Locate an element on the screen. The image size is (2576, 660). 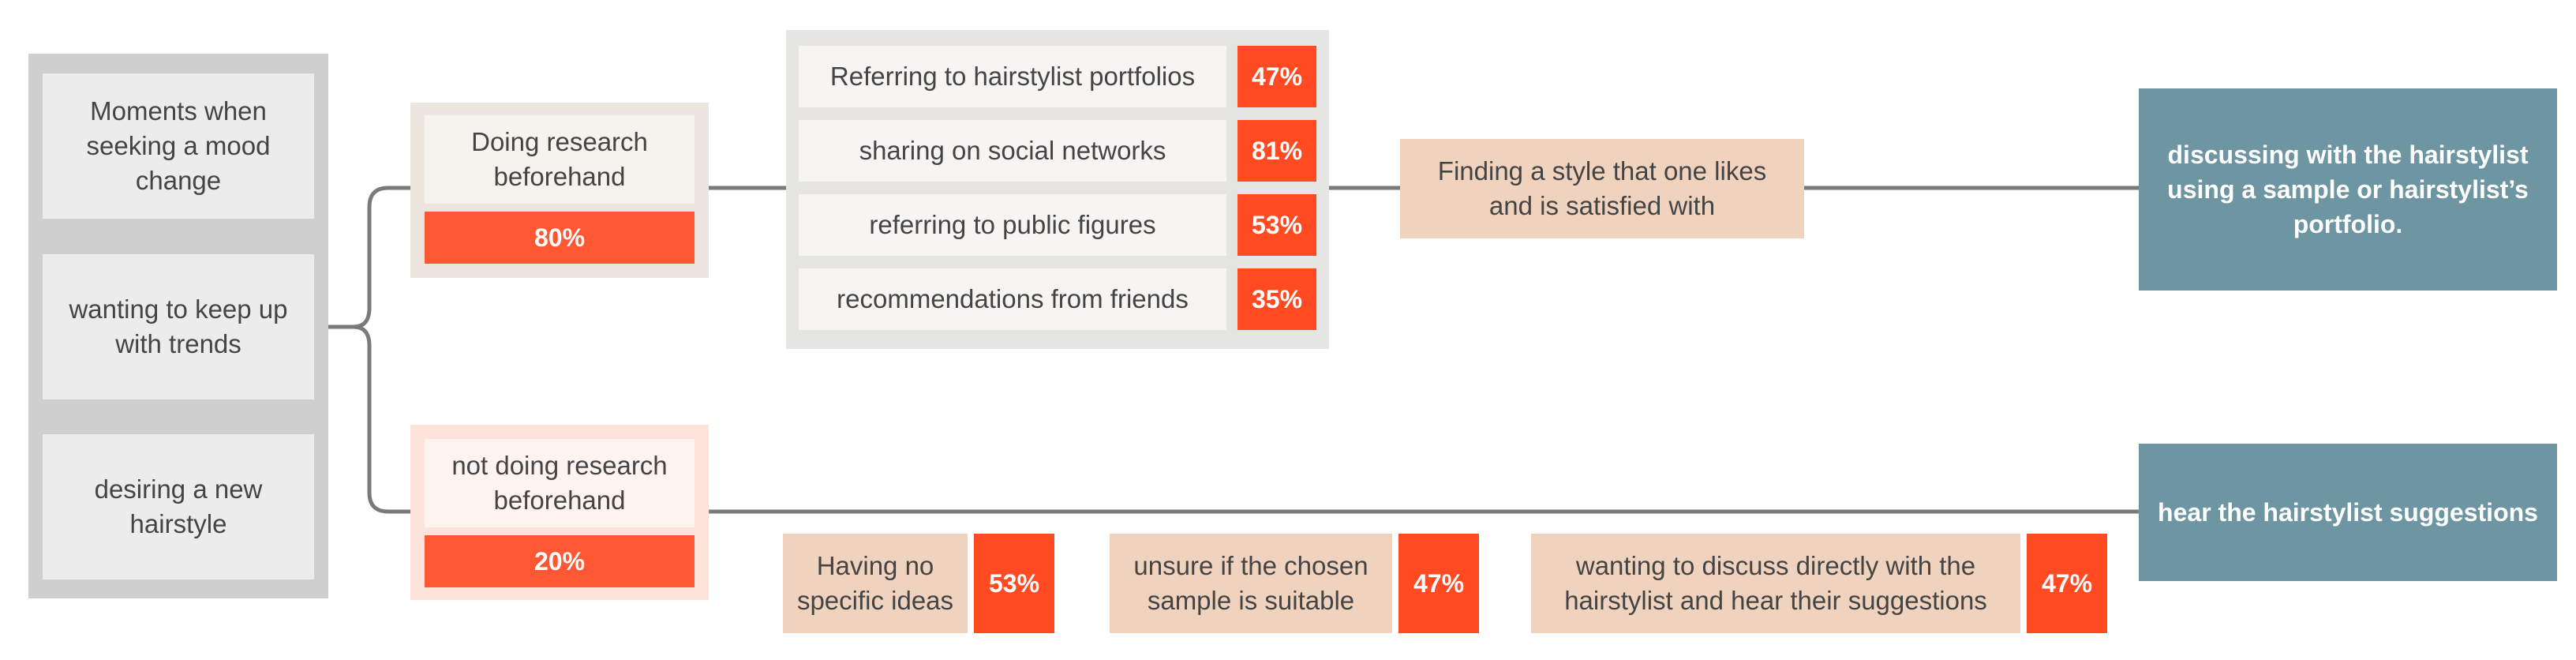
branch-brace is located at coordinates (381, 350).